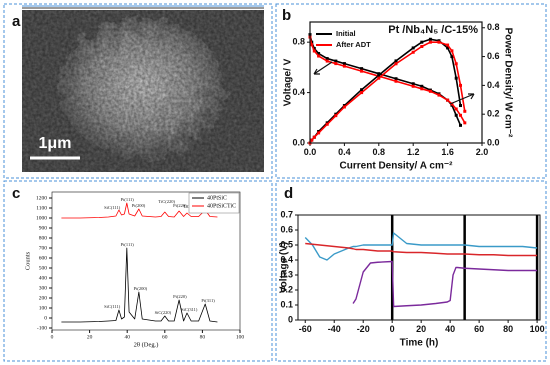  I want to click on y-tick-label: 0.4, so click(298, 92).